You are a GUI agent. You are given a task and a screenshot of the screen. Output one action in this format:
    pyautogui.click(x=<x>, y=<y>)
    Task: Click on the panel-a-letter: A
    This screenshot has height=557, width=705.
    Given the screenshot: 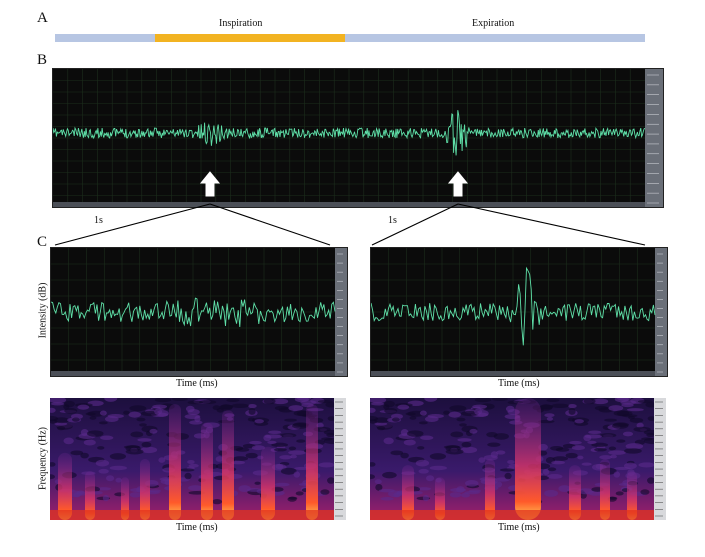 What is the action you would take?
    pyautogui.click(x=42, y=18)
    